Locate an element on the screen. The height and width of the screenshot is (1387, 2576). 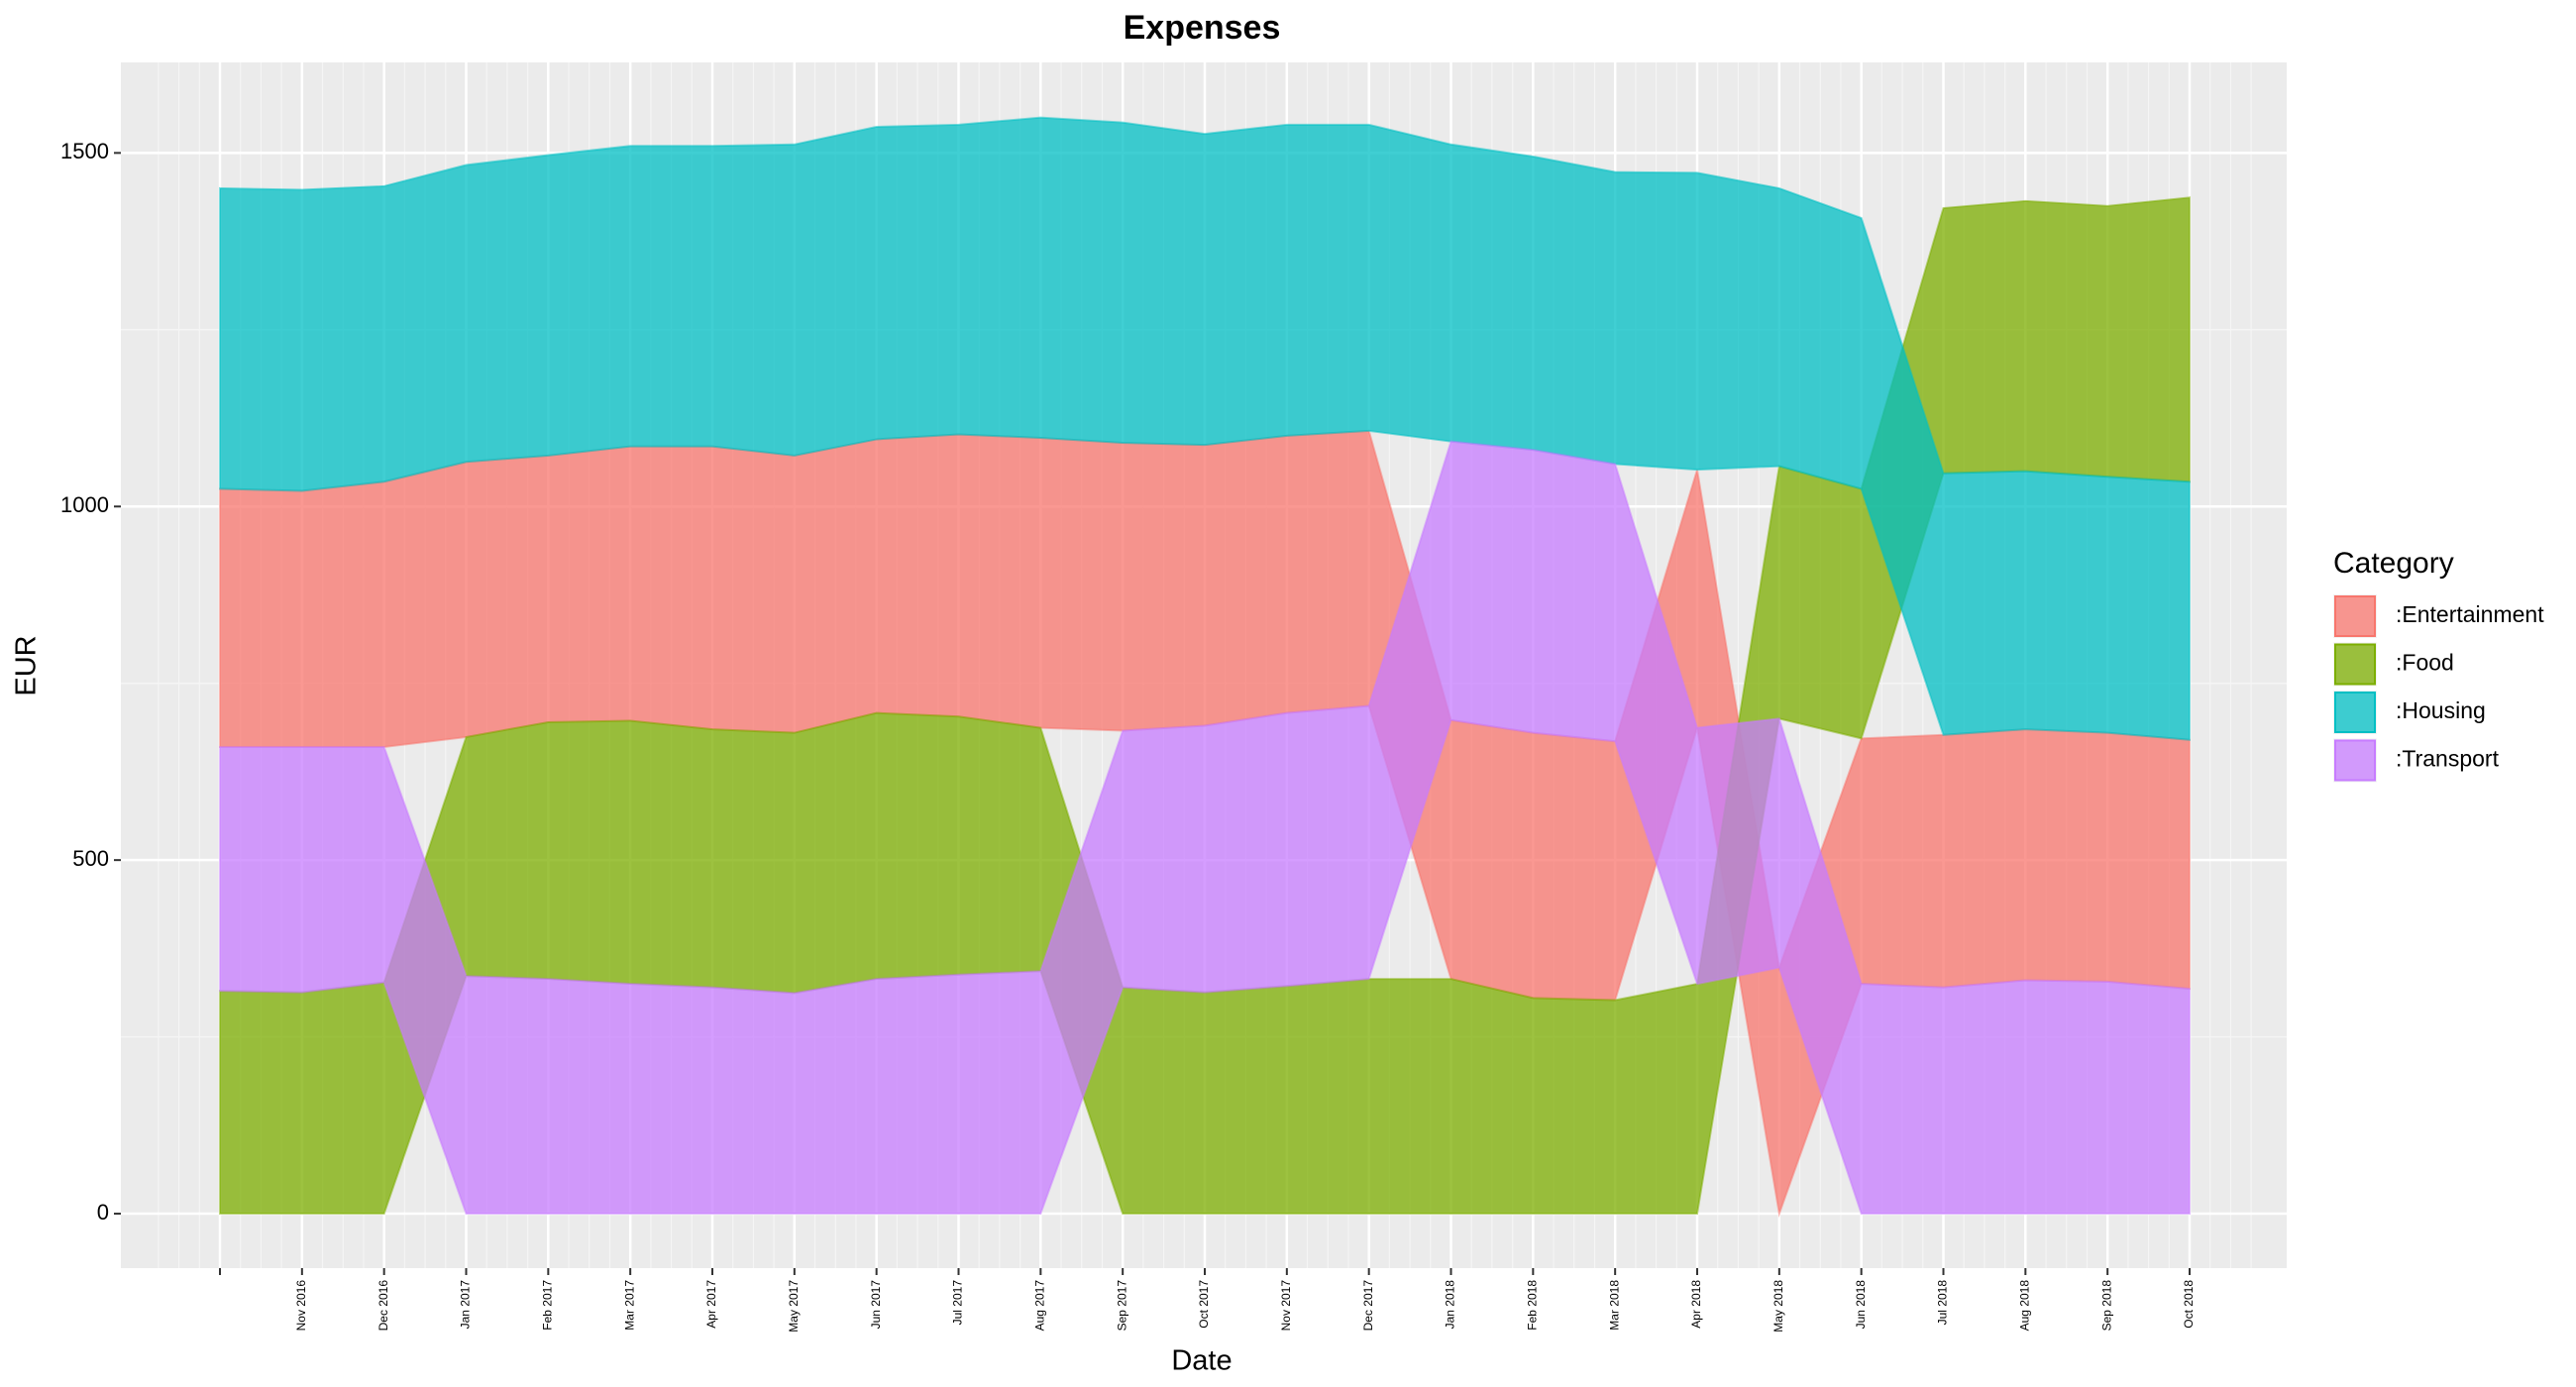
x-tick-label: Oct 2017 is located at coordinates (1204, 1304).